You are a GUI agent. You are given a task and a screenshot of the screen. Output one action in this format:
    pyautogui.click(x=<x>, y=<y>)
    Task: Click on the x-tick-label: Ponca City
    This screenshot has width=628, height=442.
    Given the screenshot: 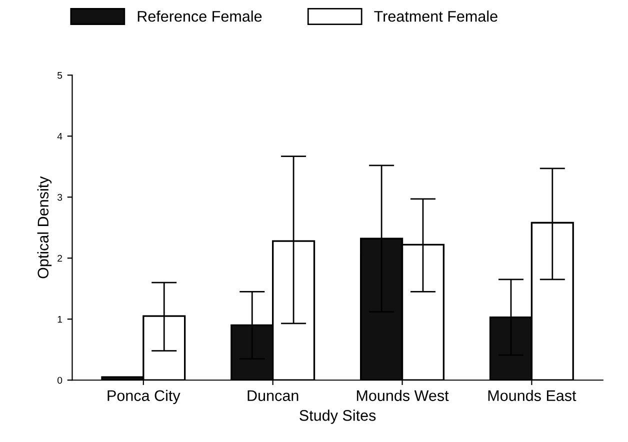 What is the action you would take?
    pyautogui.click(x=144, y=397)
    